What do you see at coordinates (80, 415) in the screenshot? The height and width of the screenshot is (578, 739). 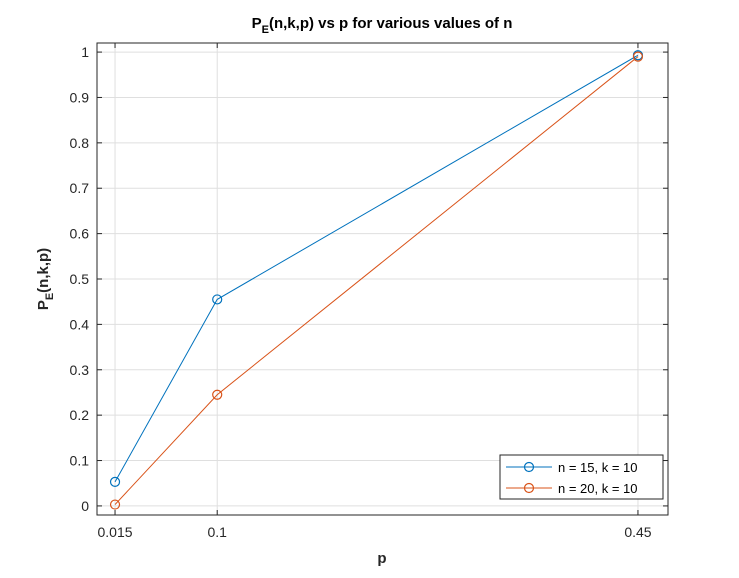 I see `y-tick-label: 0.2` at bounding box center [80, 415].